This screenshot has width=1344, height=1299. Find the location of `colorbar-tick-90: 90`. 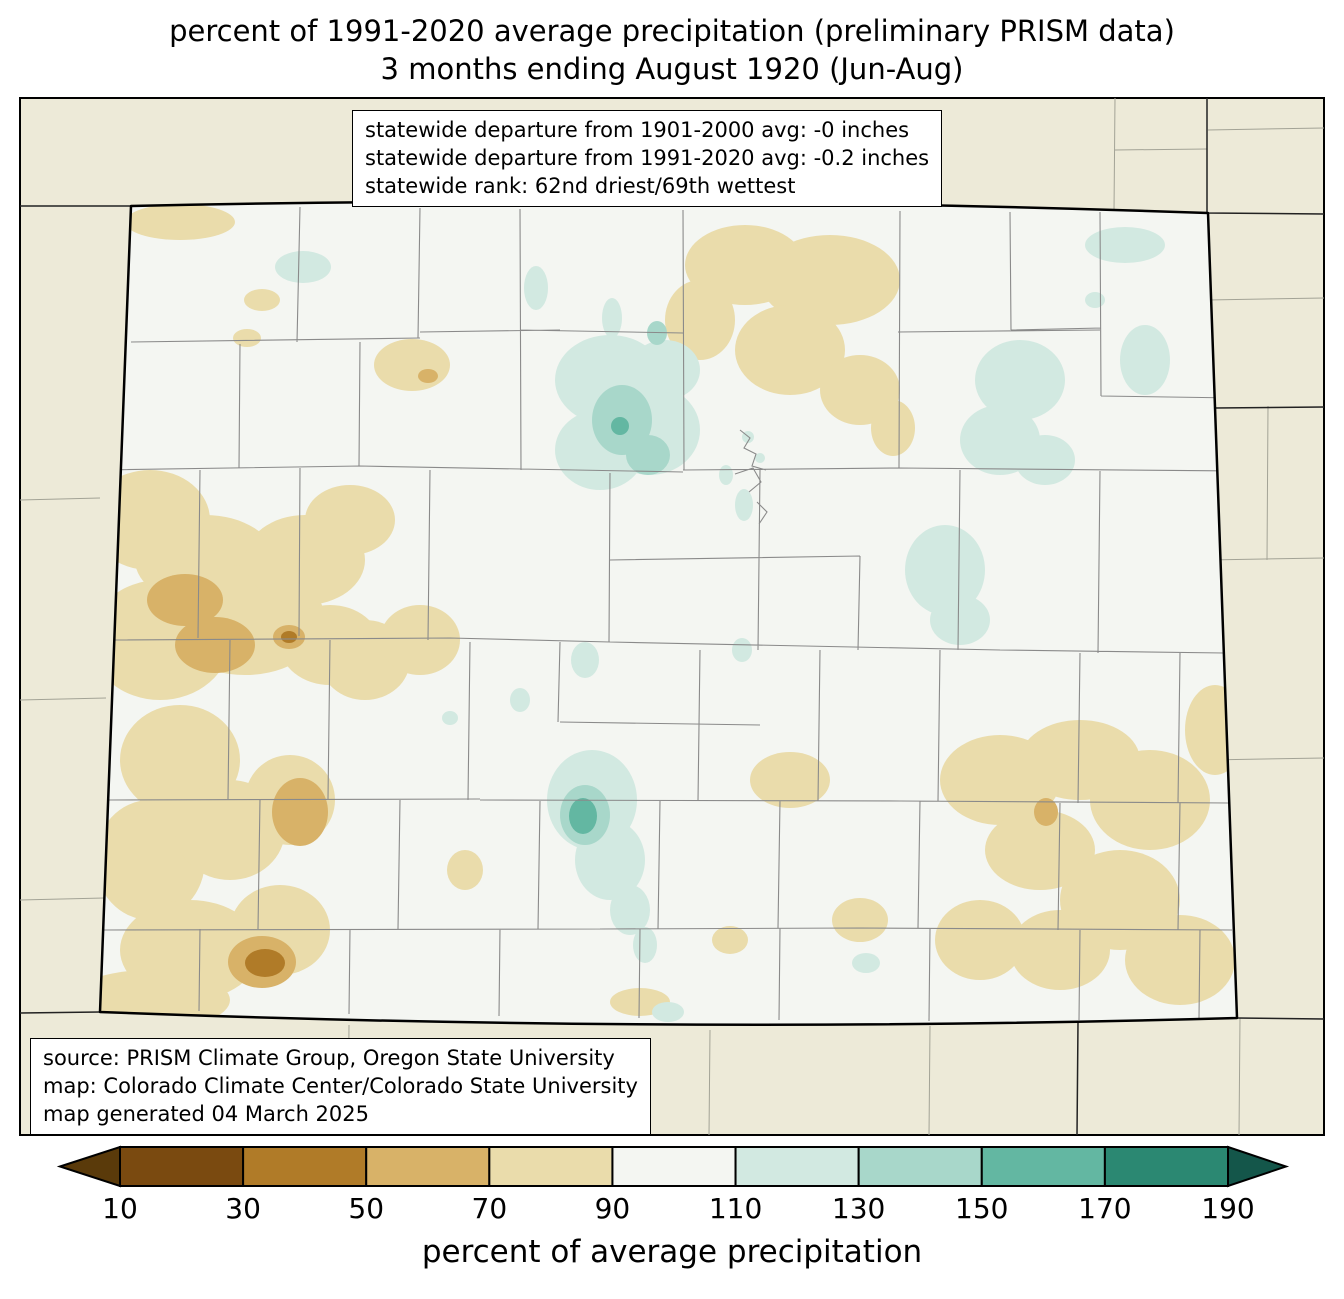

colorbar-tick-90: 90 is located at coordinates (612, 1208).